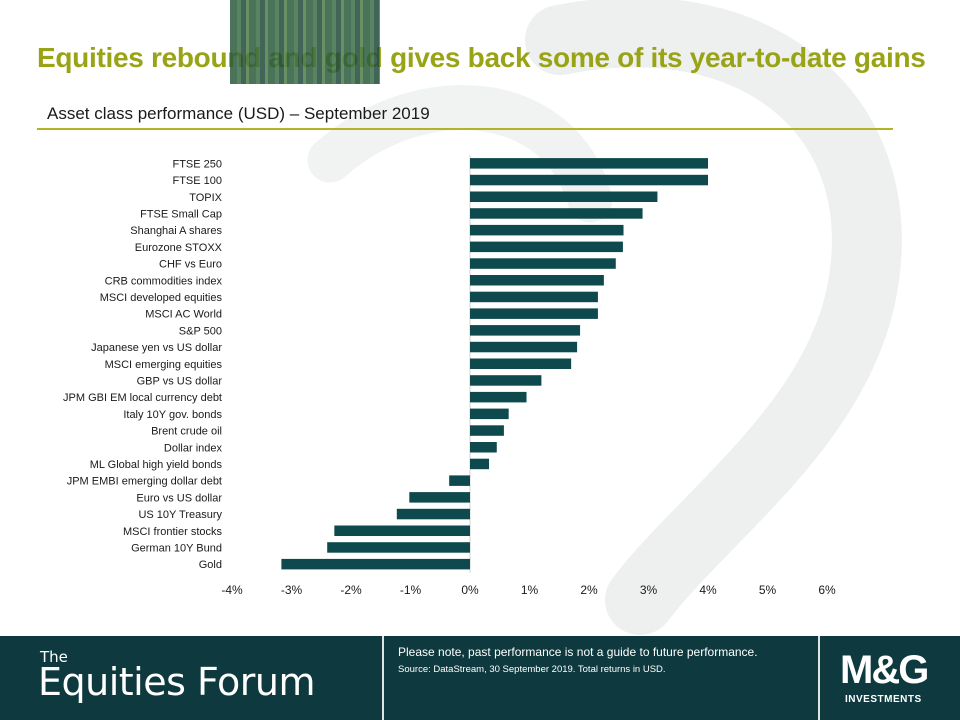 This screenshot has height=720, width=960. I want to click on footer-stripe-pattern, so click(305, 42).